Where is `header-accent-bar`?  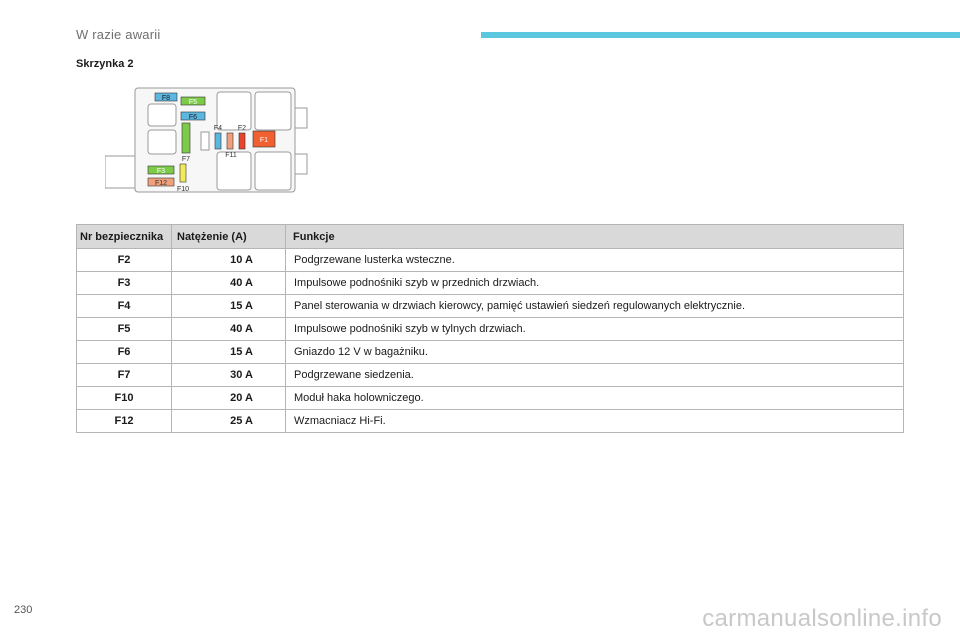 header-accent-bar is located at coordinates (720, 35).